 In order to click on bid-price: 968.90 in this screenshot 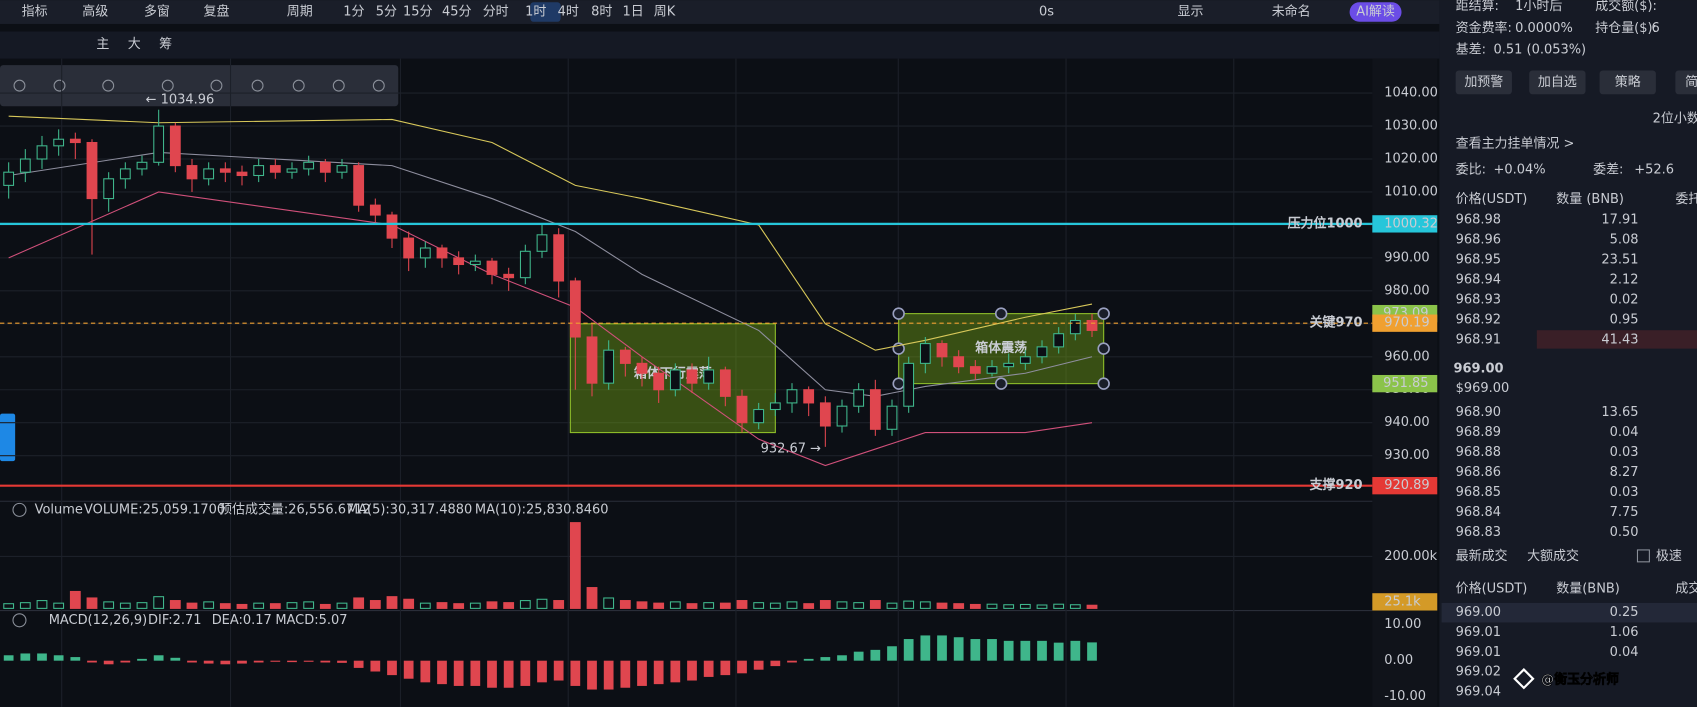, I will do `click(1478, 412)`.